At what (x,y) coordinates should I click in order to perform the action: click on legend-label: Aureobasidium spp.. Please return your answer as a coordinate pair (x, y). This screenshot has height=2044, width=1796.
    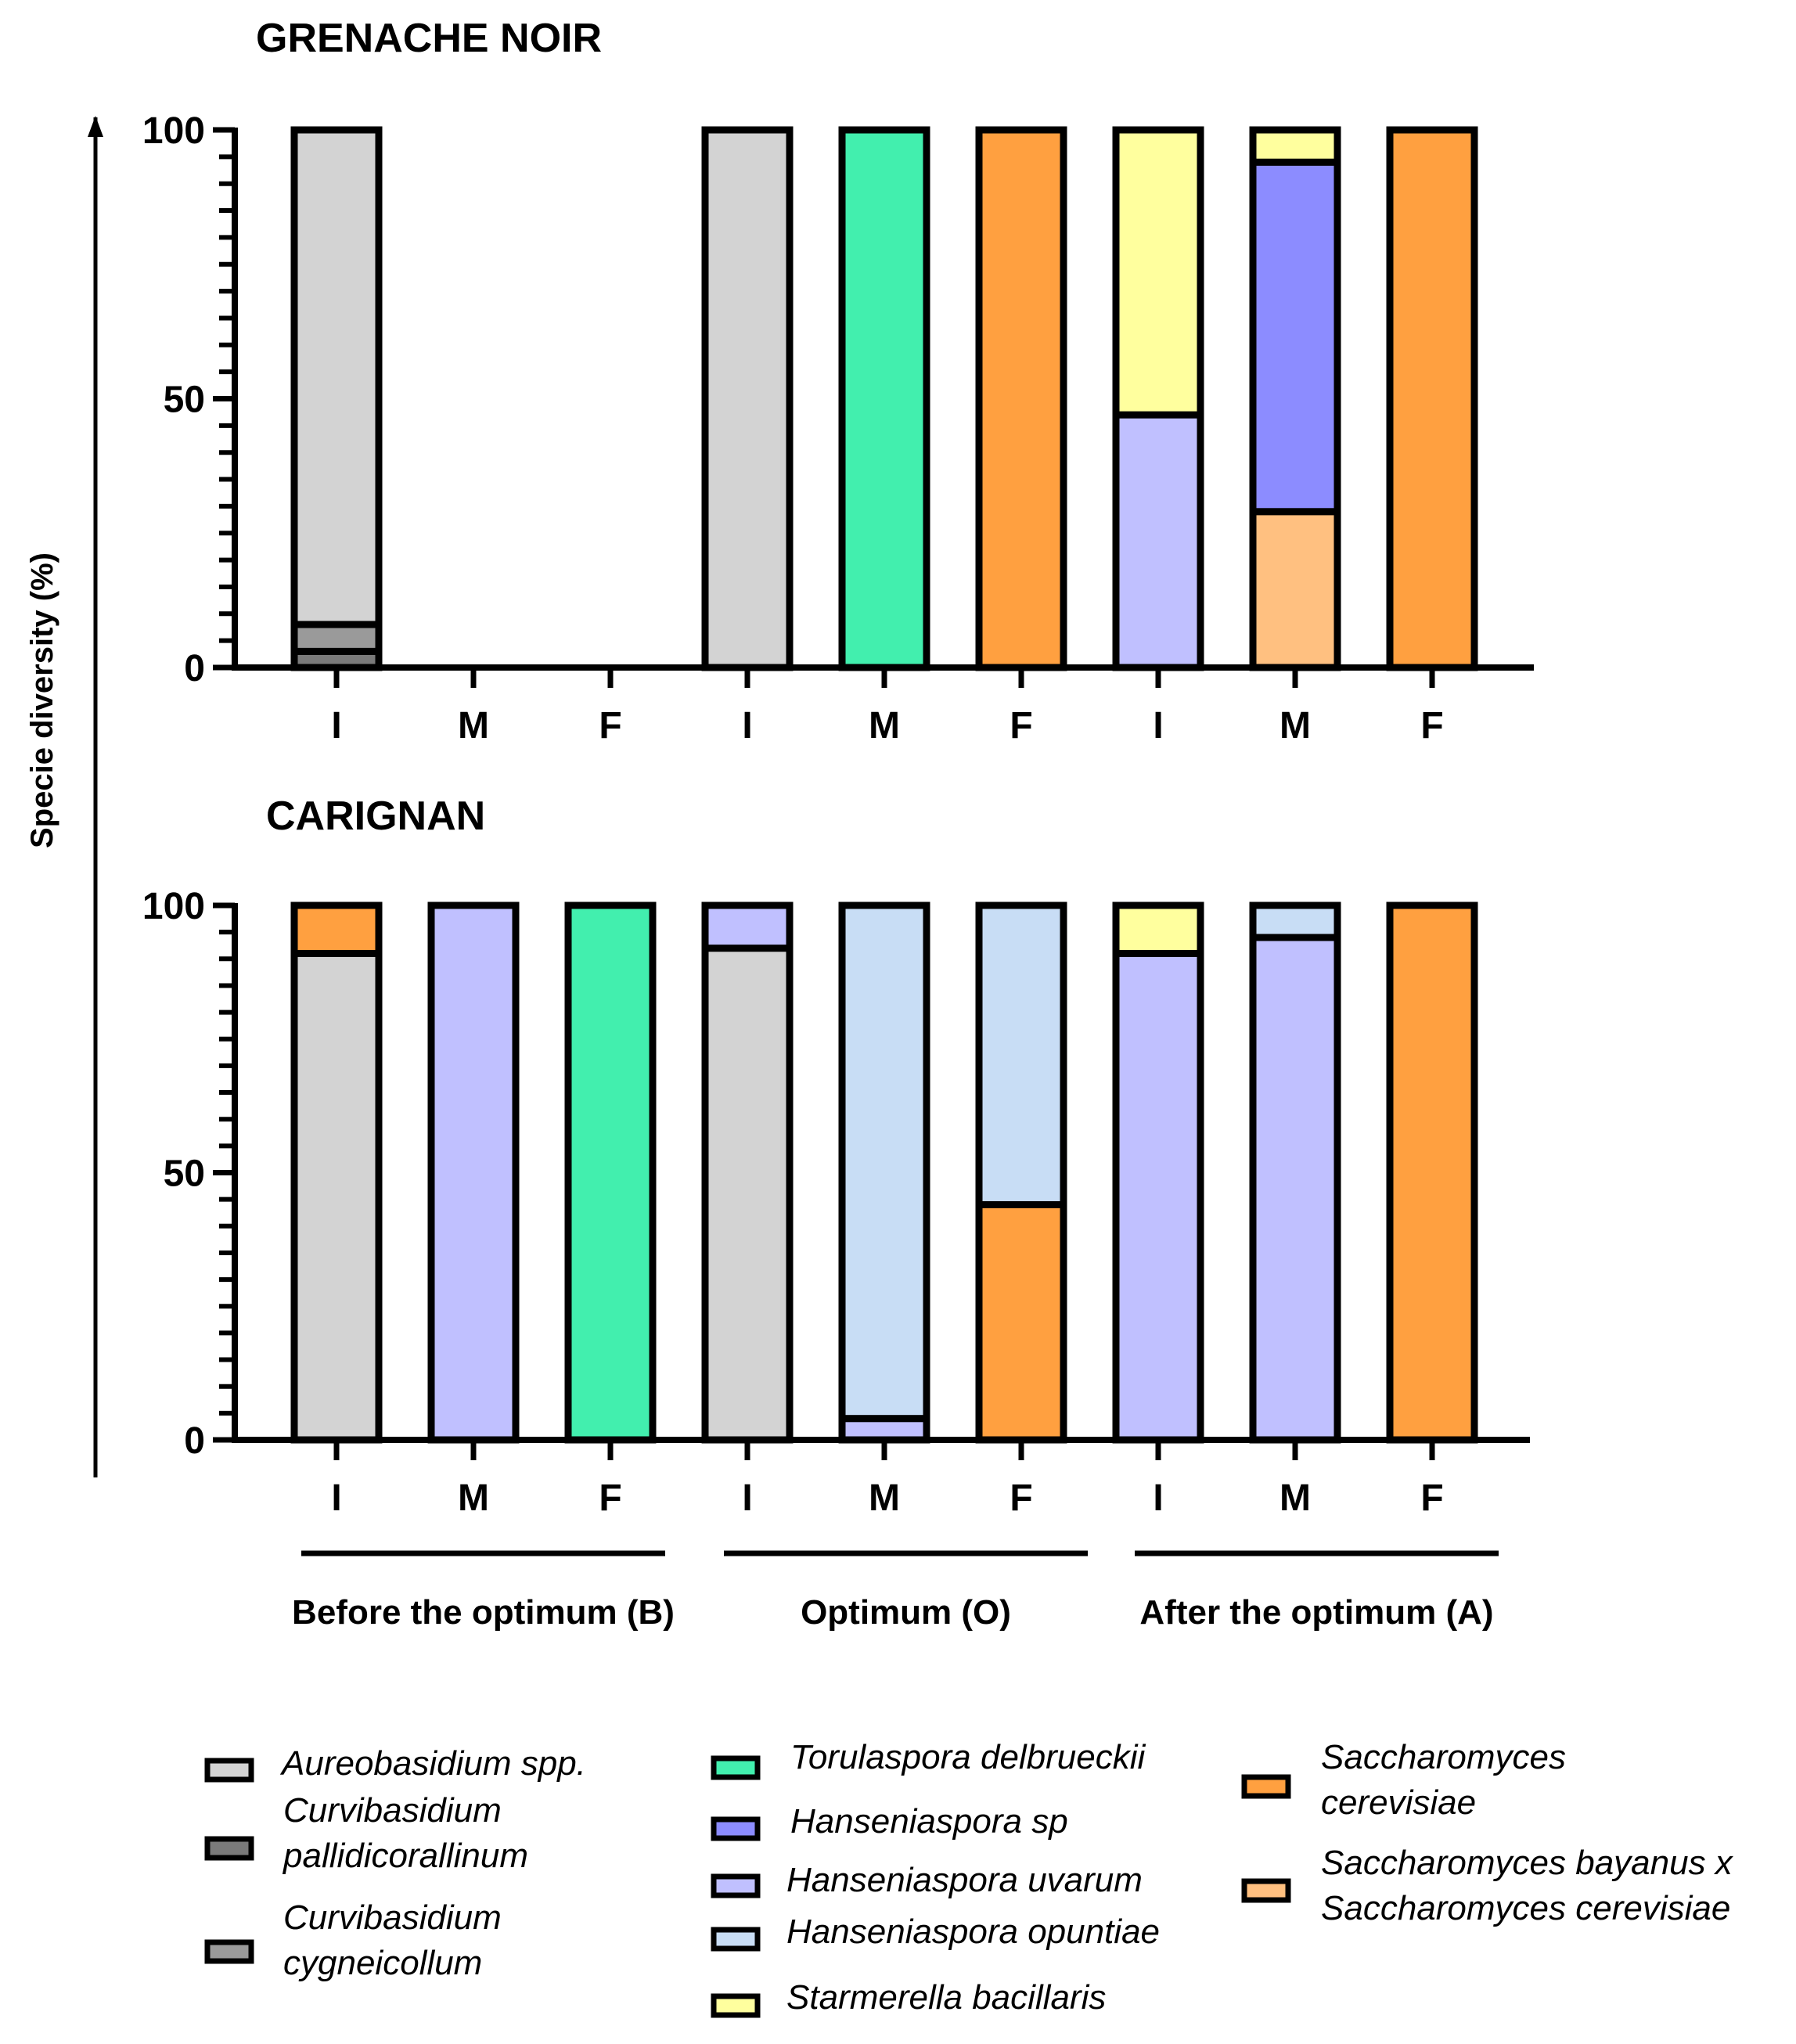
    Looking at the image, I should click on (432, 1764).